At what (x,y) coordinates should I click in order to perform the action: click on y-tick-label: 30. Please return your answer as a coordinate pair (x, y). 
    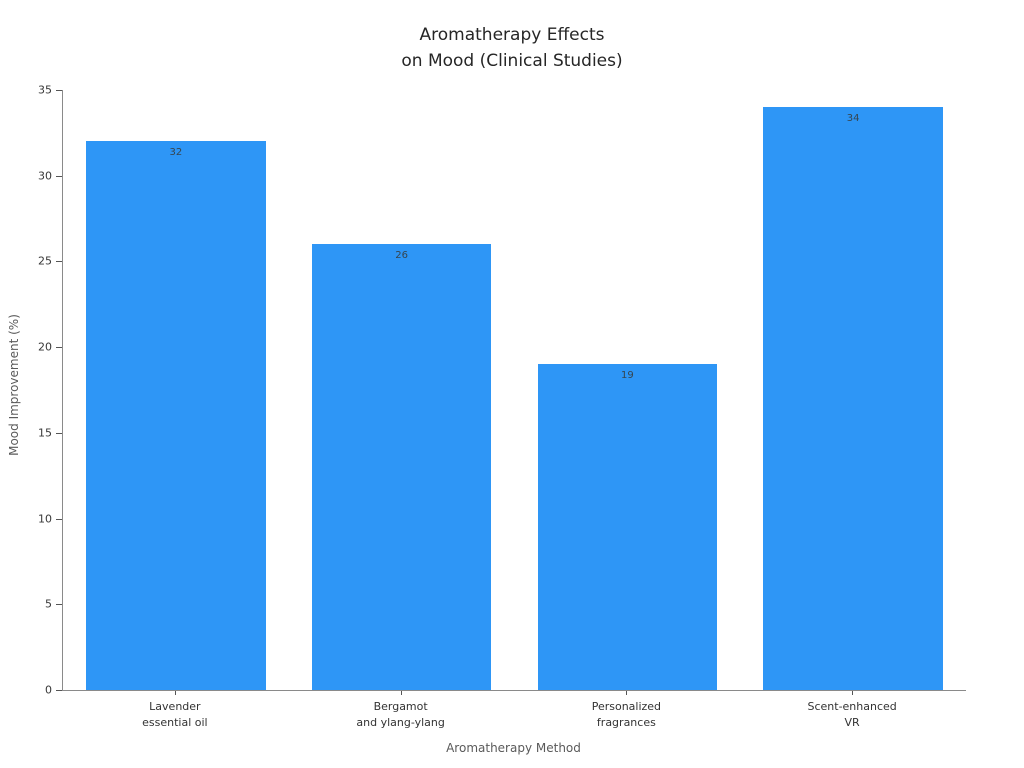
    Looking at the image, I should click on (45, 176).